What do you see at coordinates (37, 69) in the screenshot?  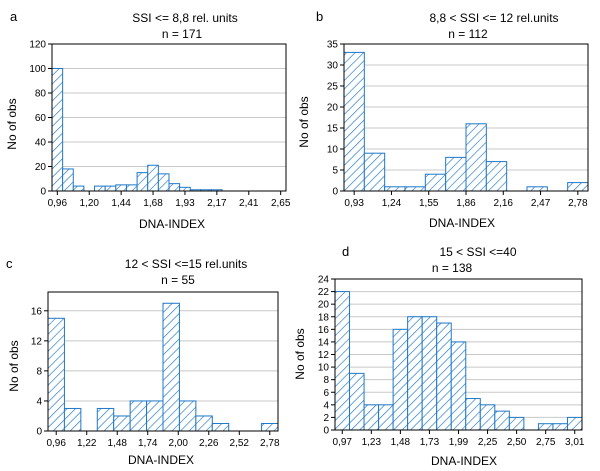 I see `y-tick-label: 100` at bounding box center [37, 69].